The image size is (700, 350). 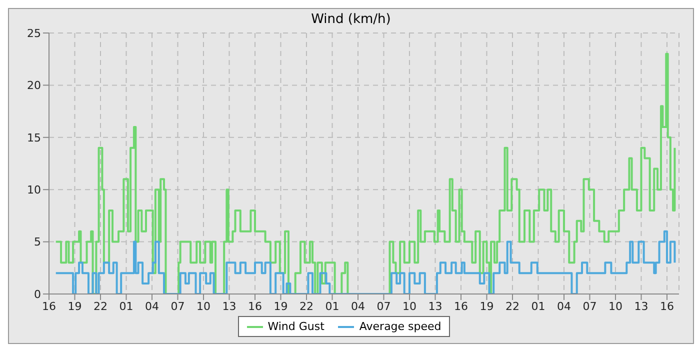 What do you see at coordinates (37, 242) in the screenshot?
I see `y-tick-label: 5` at bounding box center [37, 242].